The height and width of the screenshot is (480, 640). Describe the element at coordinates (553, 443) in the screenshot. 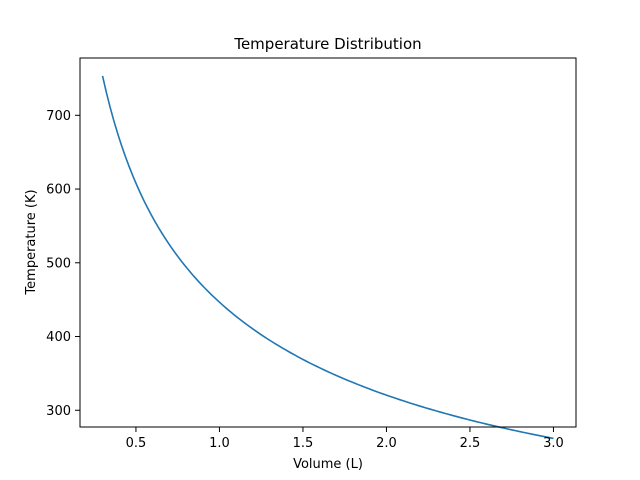

I see `x-tick-label: 3.0` at that location.